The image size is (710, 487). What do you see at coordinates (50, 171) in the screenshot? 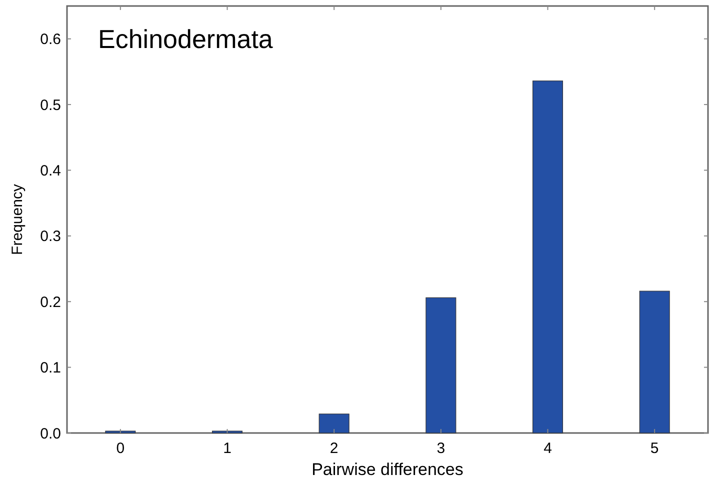
I see `y-tick-label: 0.4` at bounding box center [50, 171].